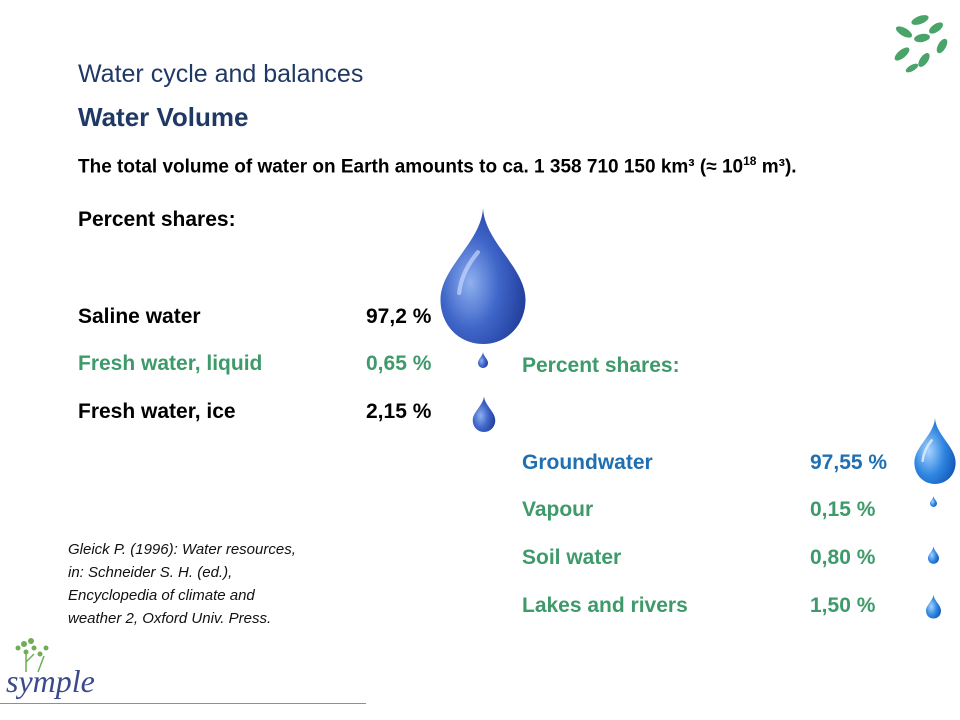  I want to click on footer-divider, so click(183, 703).